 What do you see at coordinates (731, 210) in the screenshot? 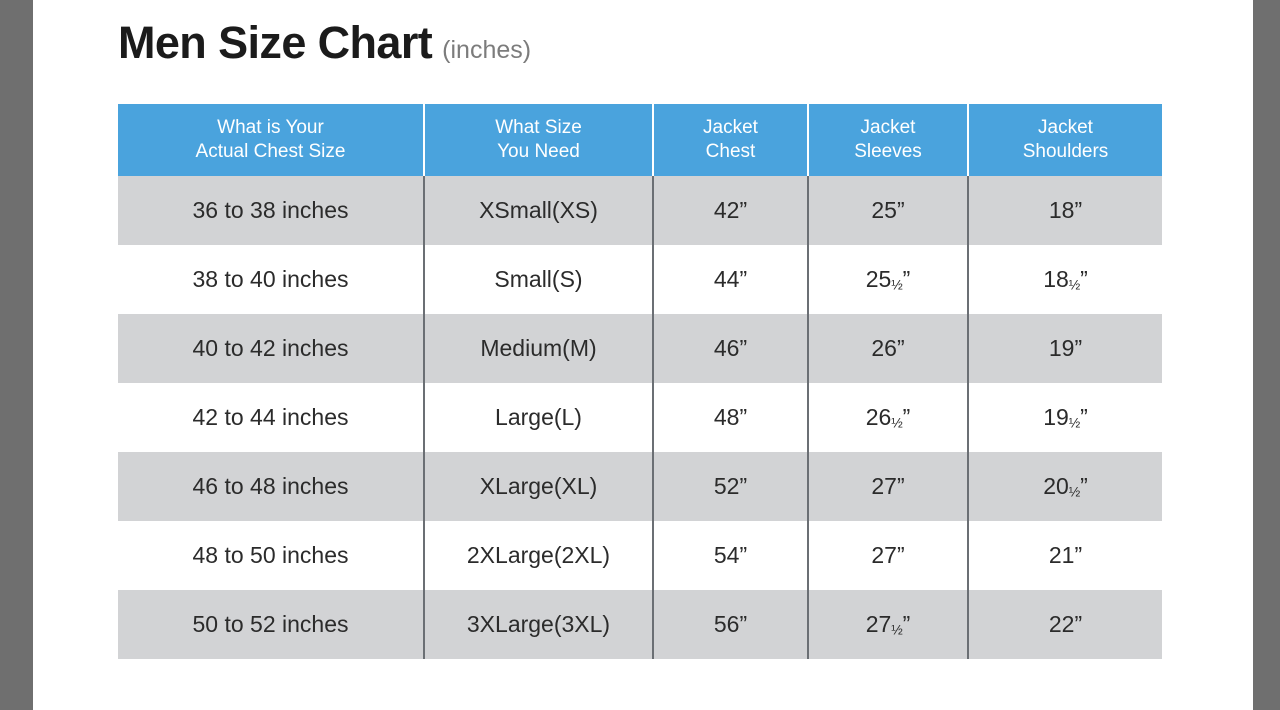
I see `cell-jacket-chest: 42”` at bounding box center [731, 210].